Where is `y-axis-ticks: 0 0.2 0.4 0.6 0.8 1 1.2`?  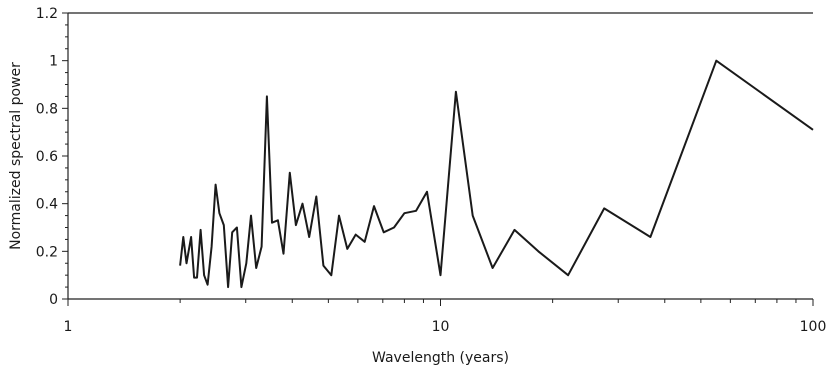
y-axis-ticks: 0 0.2 0.4 0.6 0.8 1 1.2 is located at coordinates (52, 157).